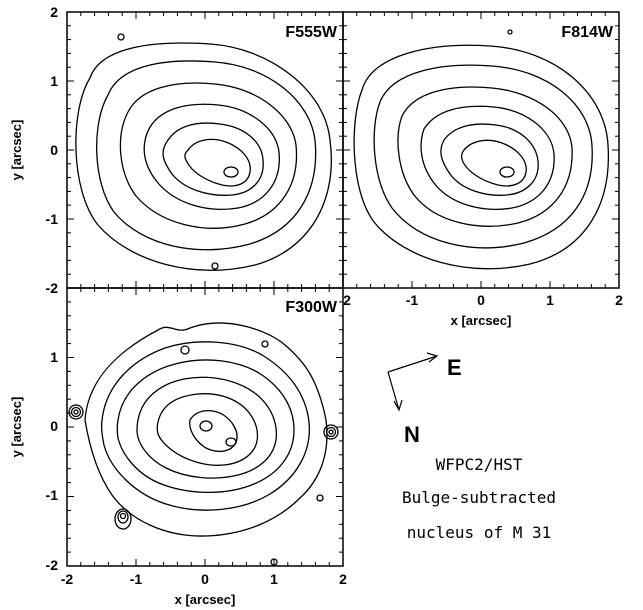  What do you see at coordinates (54, 12) in the screenshot?
I see `y-tick-label: 2` at bounding box center [54, 12].